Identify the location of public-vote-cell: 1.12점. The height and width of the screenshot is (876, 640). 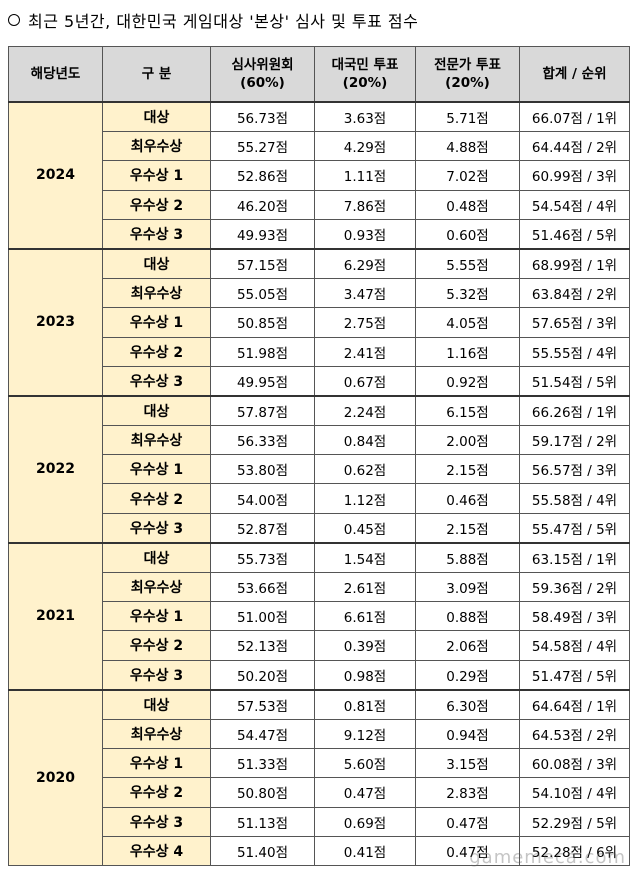
(365, 498).